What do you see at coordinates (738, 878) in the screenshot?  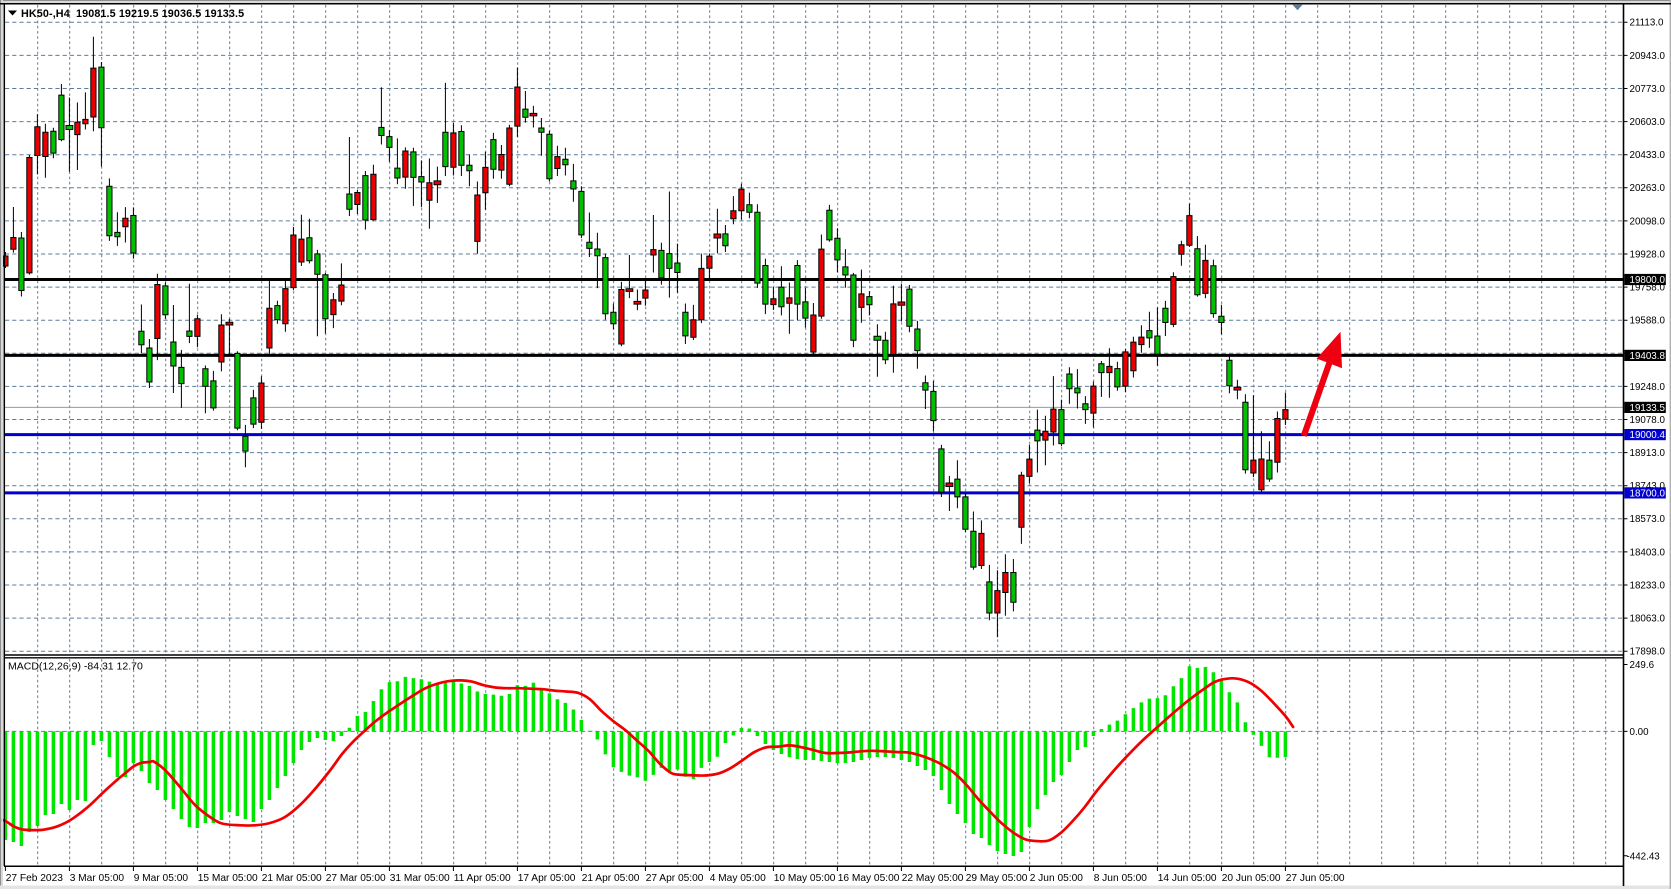 I see `svg-text: 4 May 05:00` at bounding box center [738, 878].